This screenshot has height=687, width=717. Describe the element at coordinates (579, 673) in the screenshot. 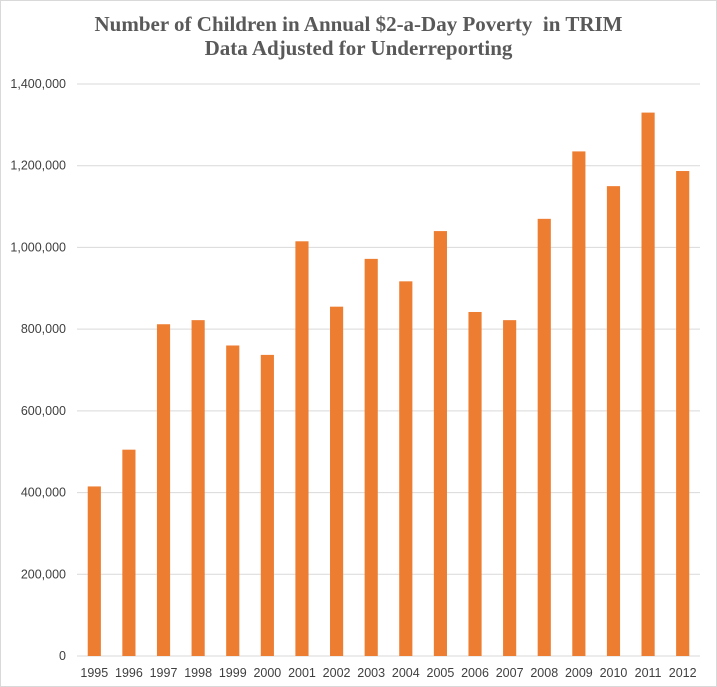

I see `x-tick-label: 2009` at that location.